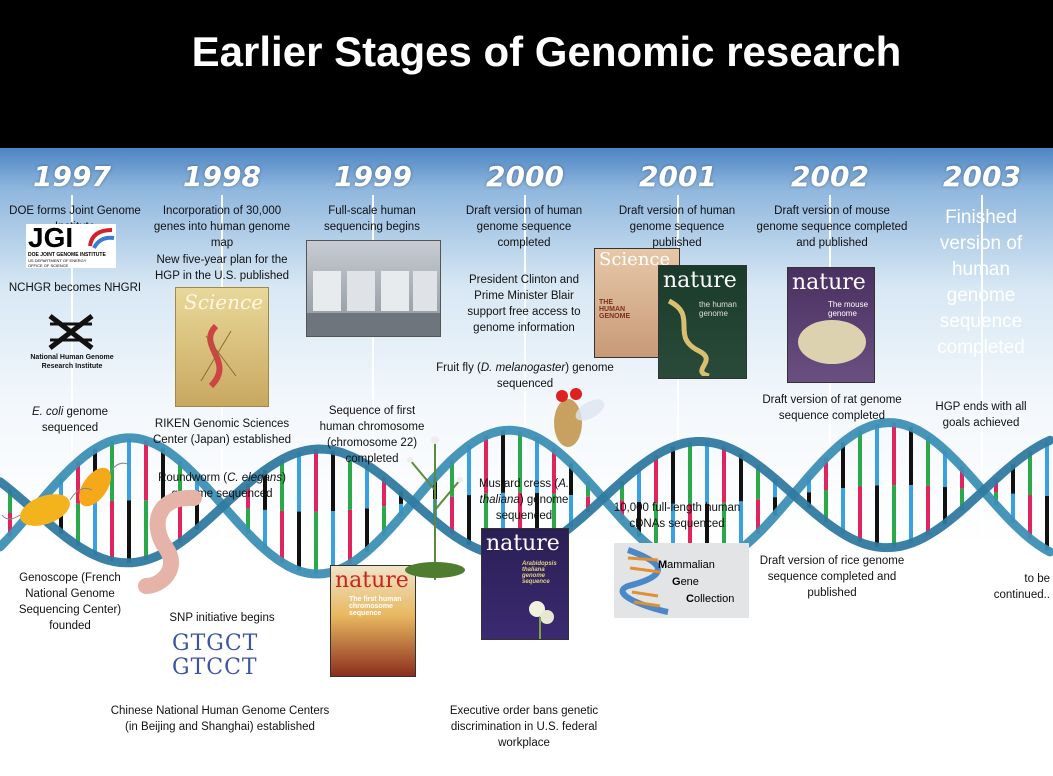 Image resolution: width=1053 pixels, height=776 pixels. I want to click on science-cover-2001-title: Science, so click(635, 259).